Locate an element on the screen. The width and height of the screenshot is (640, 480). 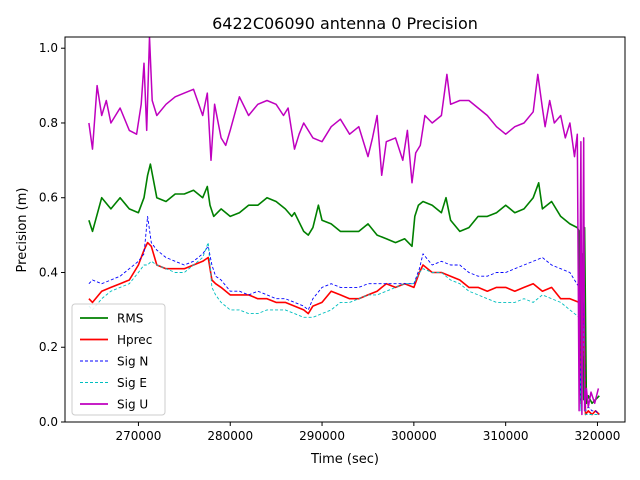
x-tick-label: 270000 is located at coordinates (139, 436).